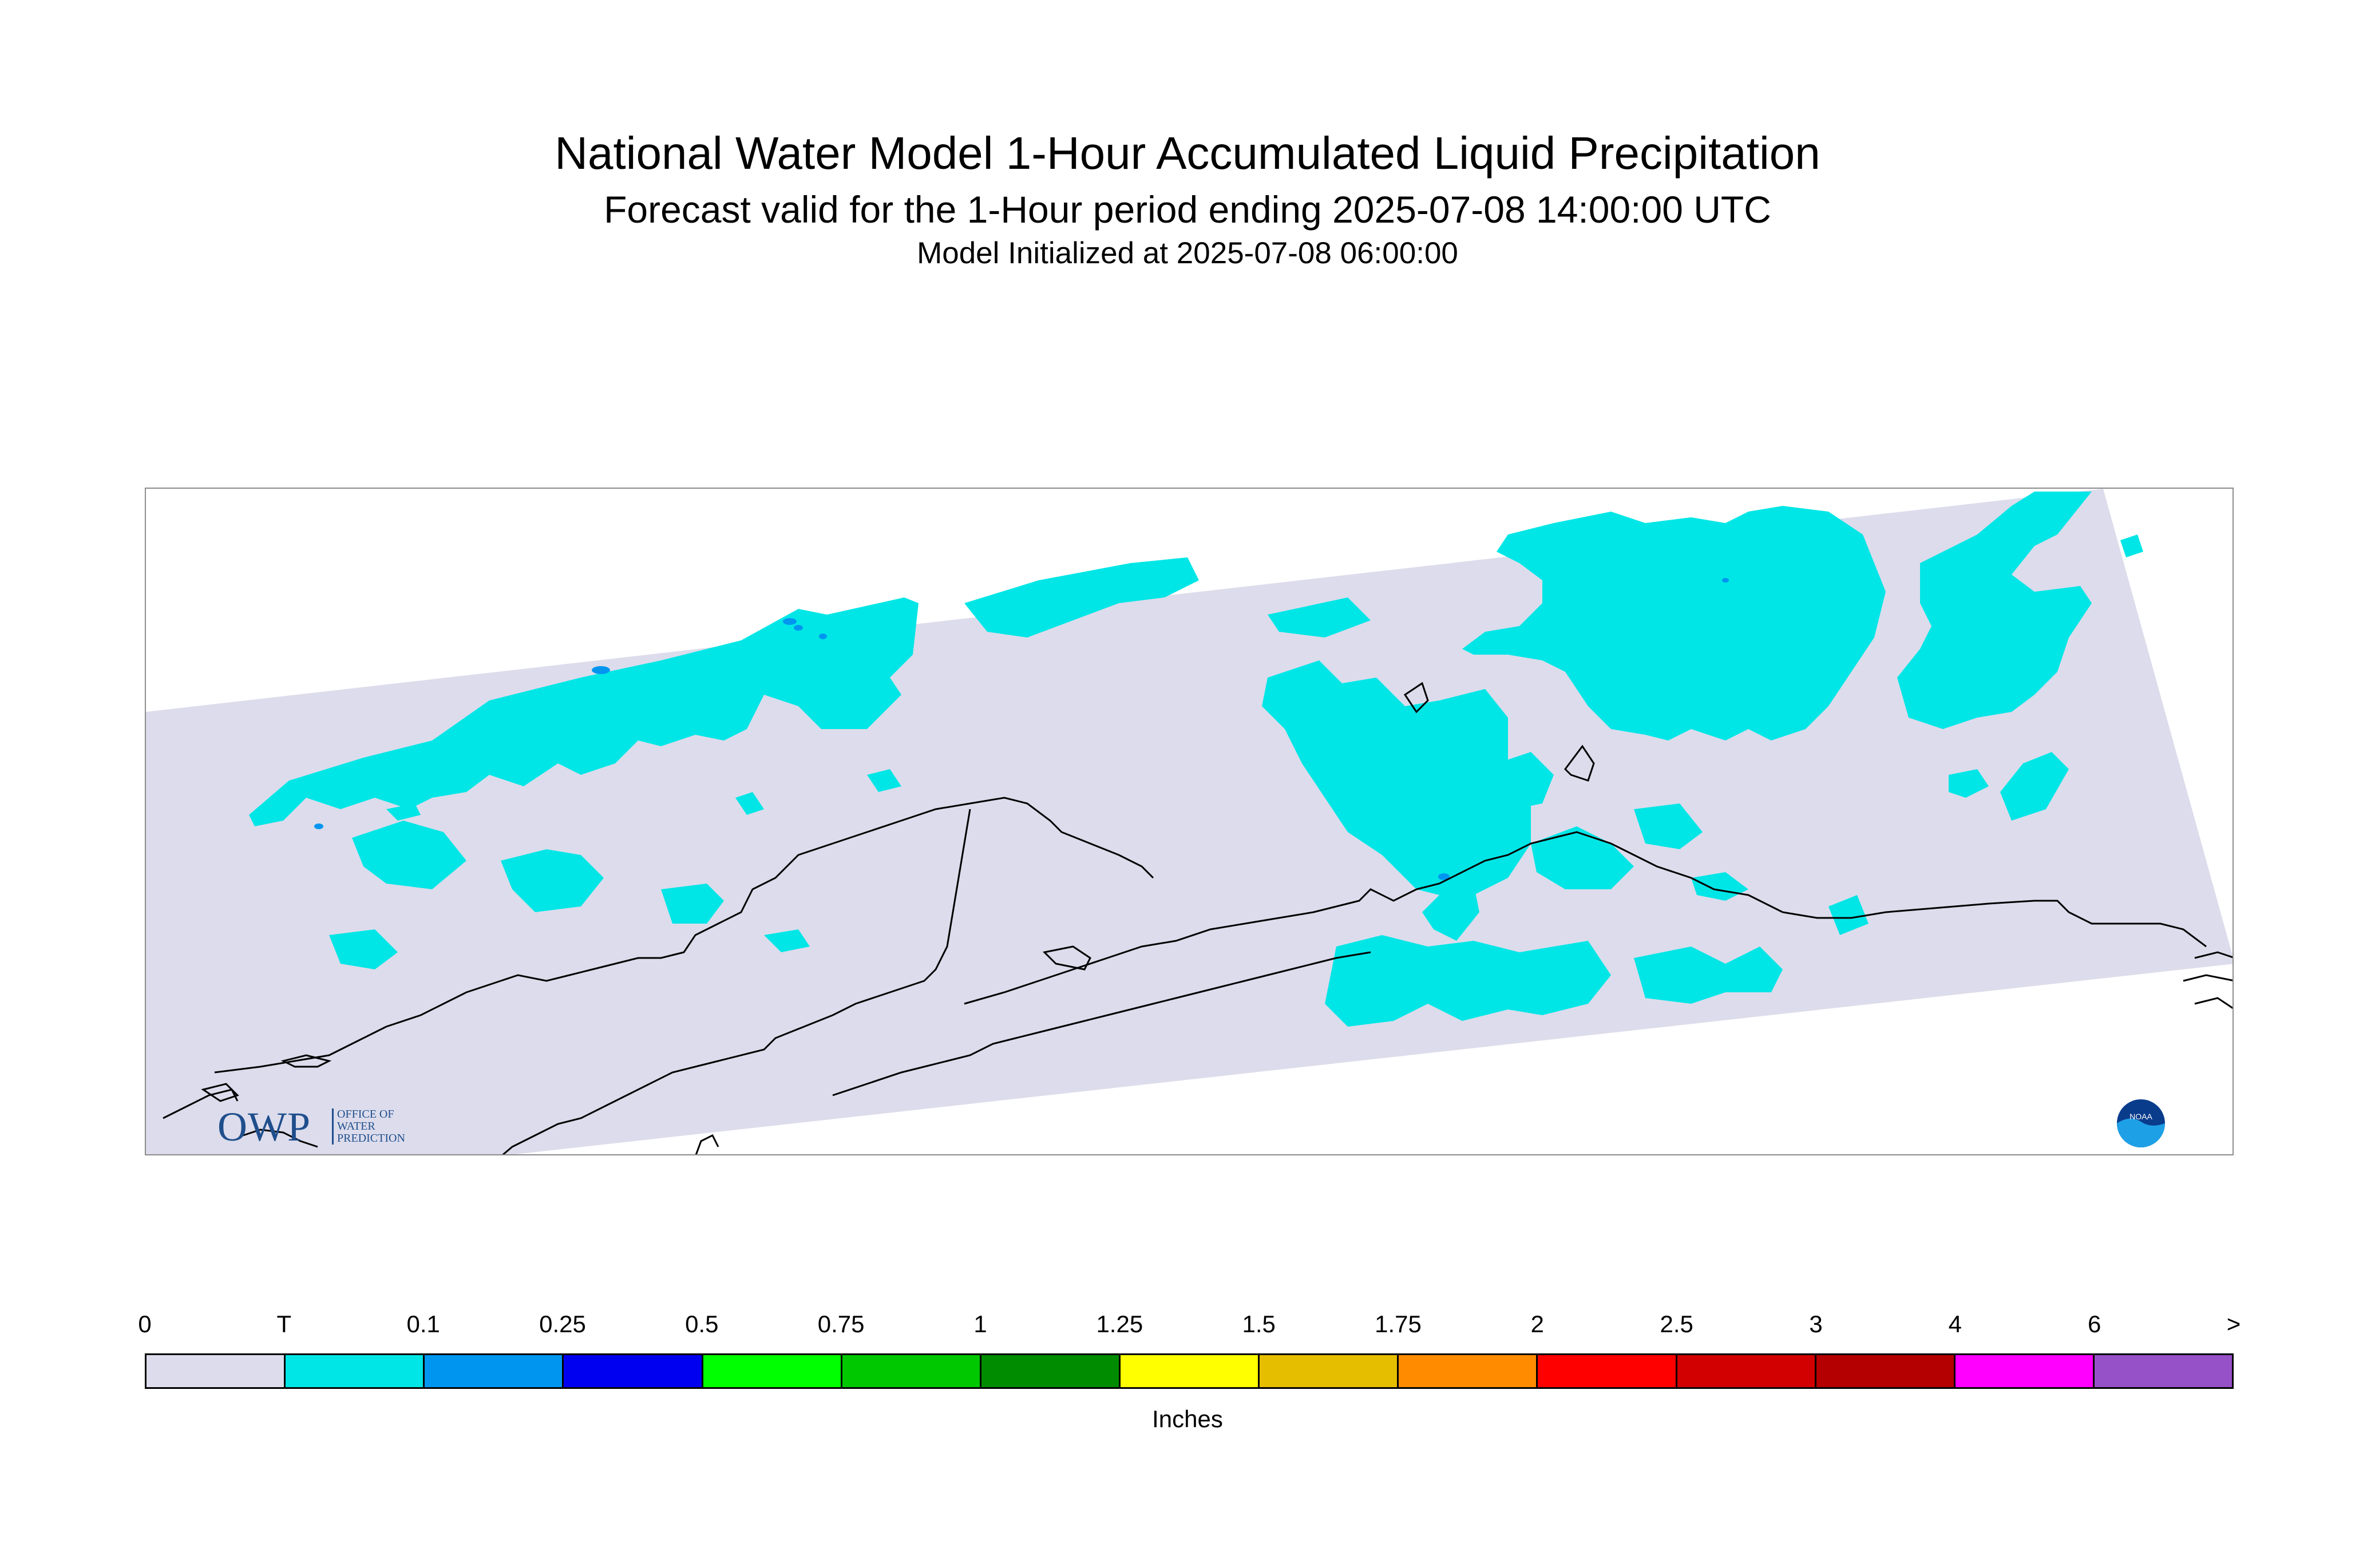 The image size is (2375, 1568). Describe the element at coordinates (2141, 1123) in the screenshot. I see `noaa-logo: NOAA` at that location.